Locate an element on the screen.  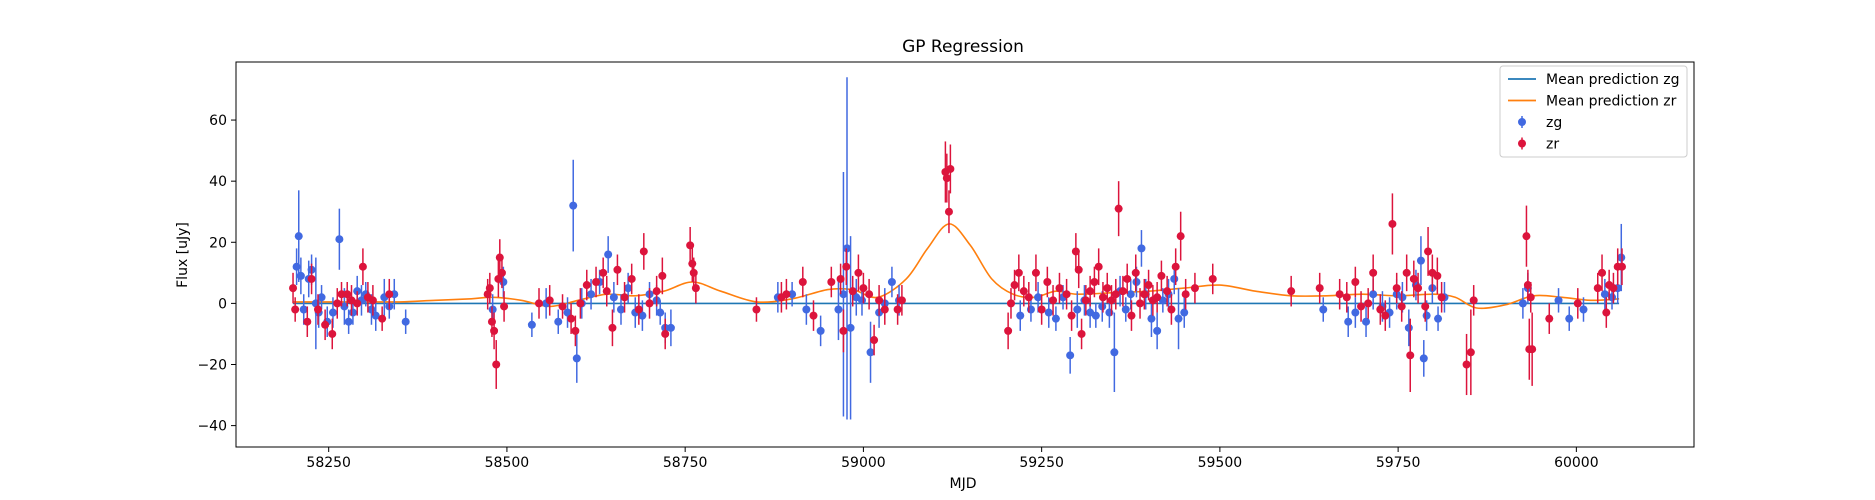
legend-label: Mean prediction zr is located at coordinates (1611, 102).